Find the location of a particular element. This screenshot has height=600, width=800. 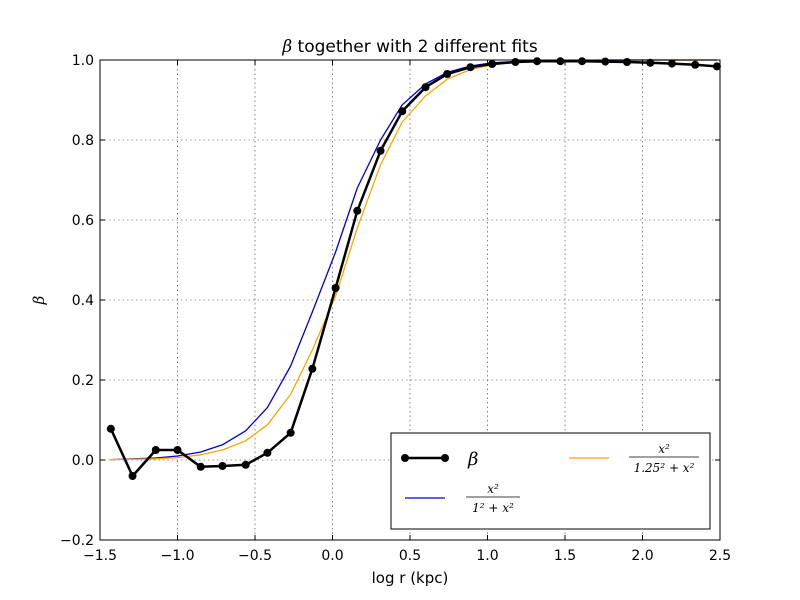

x-tick-label: 2.5 is located at coordinates (720, 556).